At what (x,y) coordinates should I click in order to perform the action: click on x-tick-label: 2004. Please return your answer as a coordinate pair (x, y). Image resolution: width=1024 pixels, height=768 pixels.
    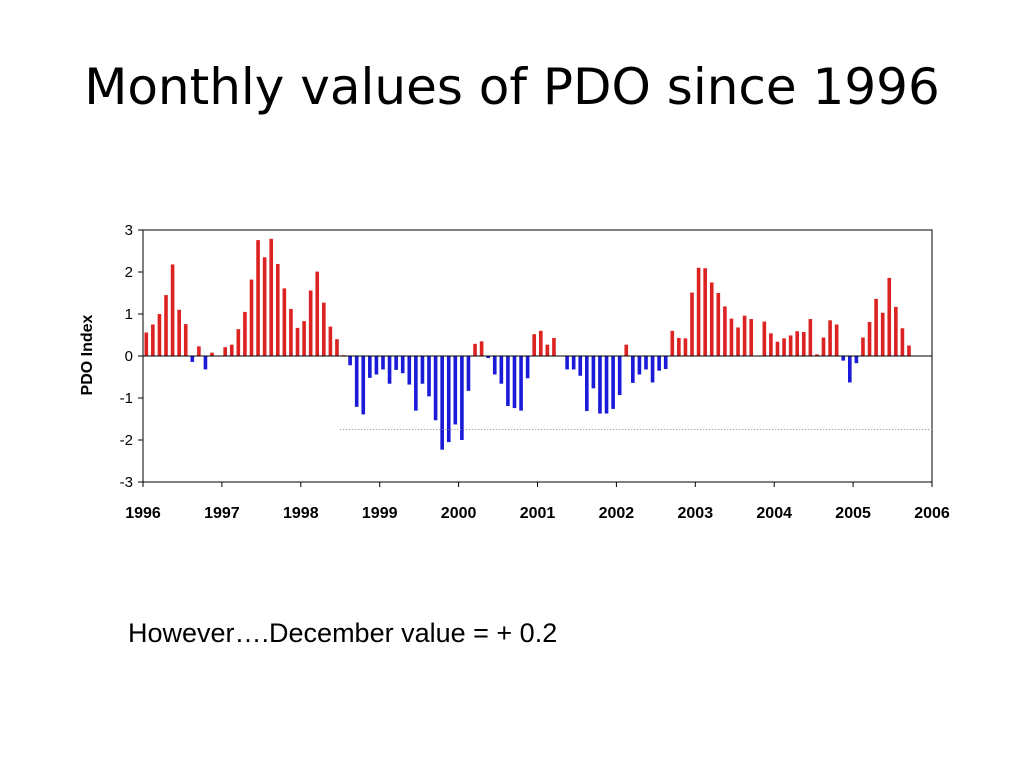
    Looking at the image, I should click on (774, 513).